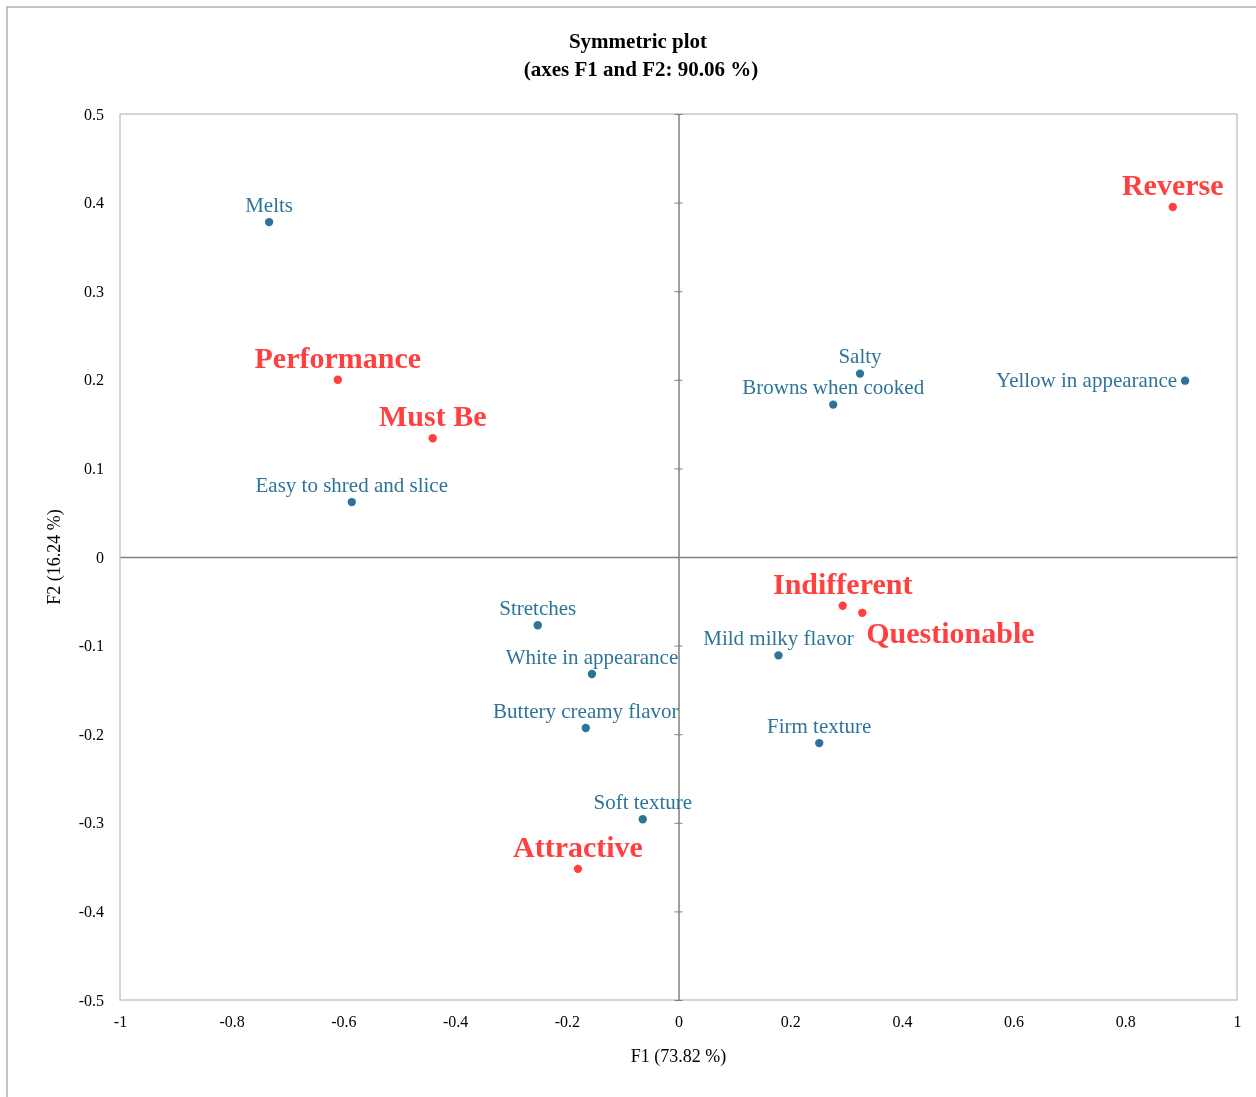 The image size is (1256, 1097). What do you see at coordinates (902, 1022) in the screenshot?
I see `x-tick-label: 0.4` at bounding box center [902, 1022].